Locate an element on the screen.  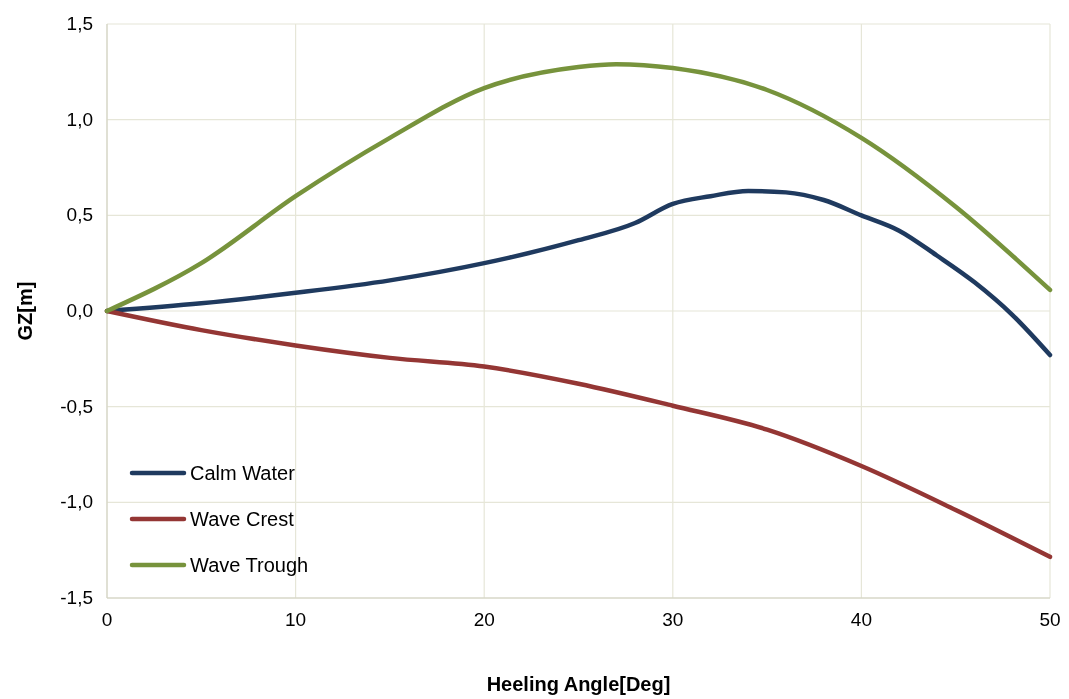
y-tick-label: -0,5 is located at coordinates (76, 406).